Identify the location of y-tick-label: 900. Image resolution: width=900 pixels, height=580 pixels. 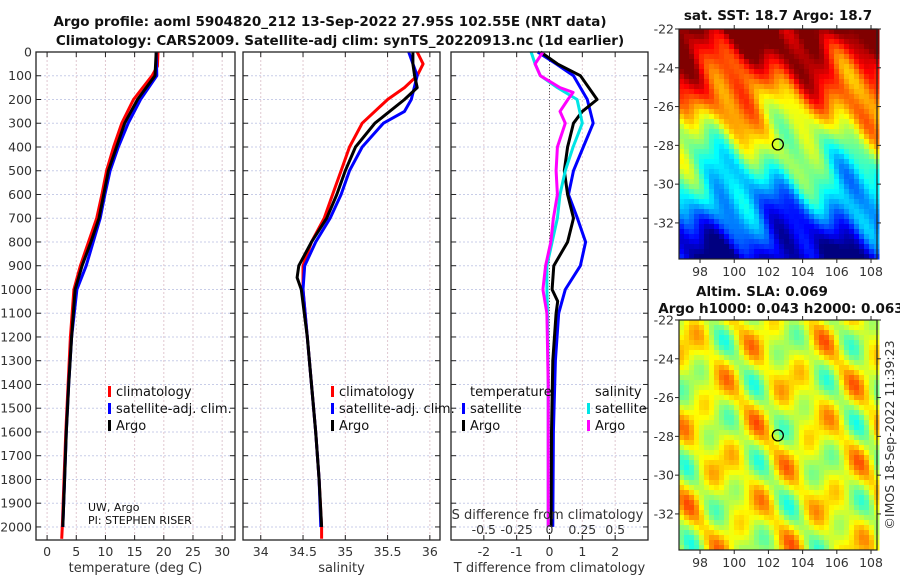
(20, 265).